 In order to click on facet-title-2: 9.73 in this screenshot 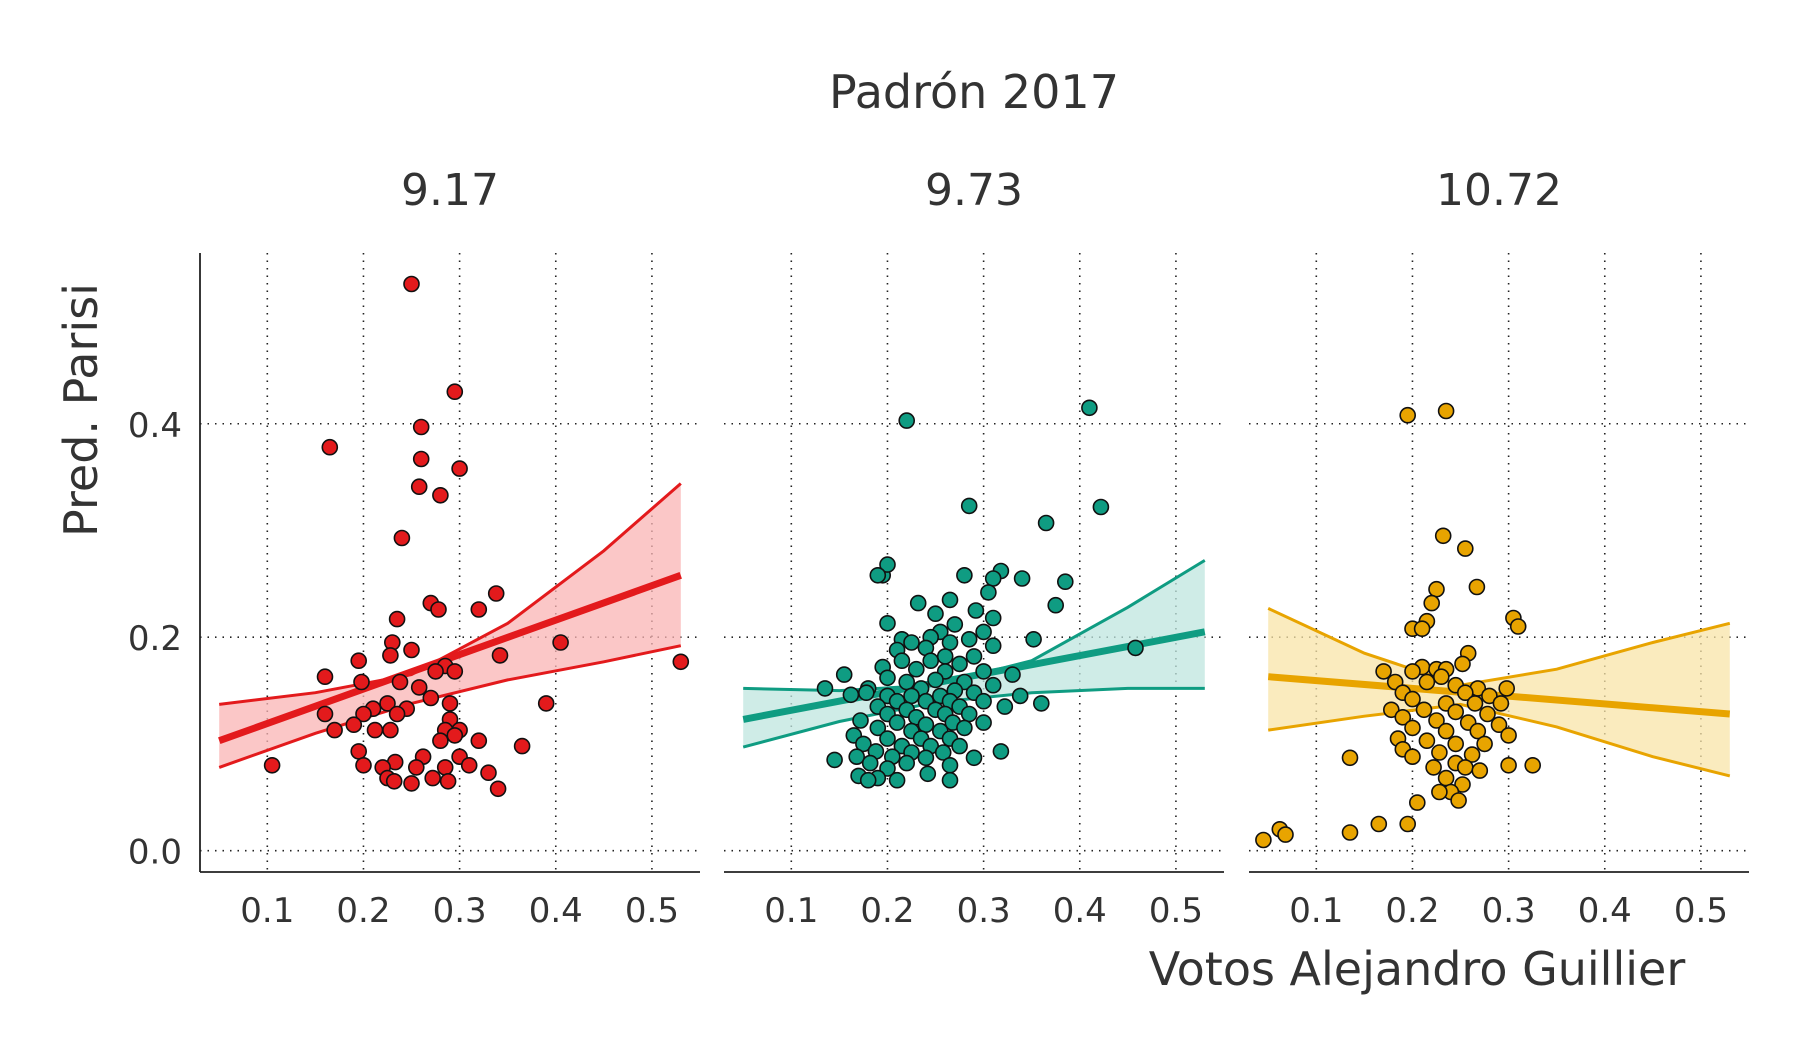, I will do `click(974, 190)`.